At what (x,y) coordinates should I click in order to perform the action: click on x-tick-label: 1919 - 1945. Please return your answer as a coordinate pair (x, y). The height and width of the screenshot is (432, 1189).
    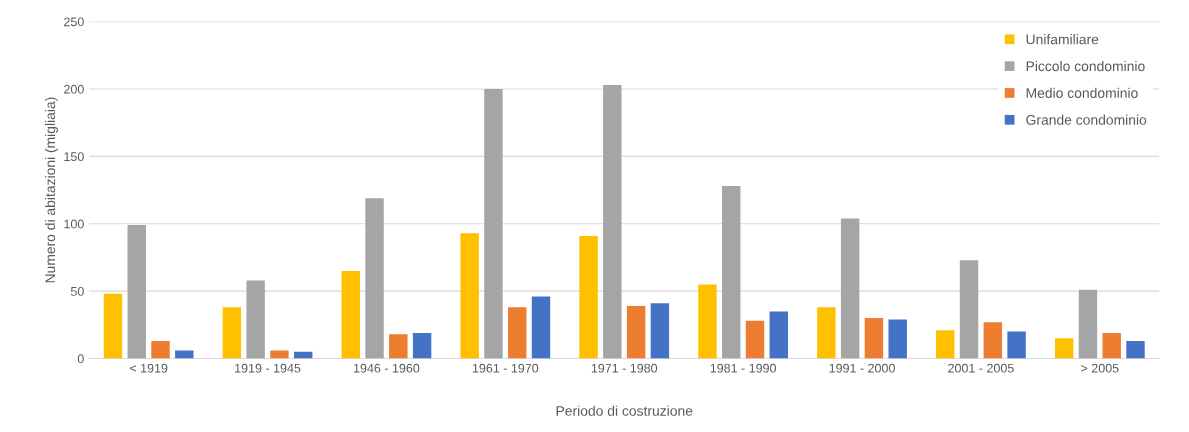
    Looking at the image, I should click on (268, 368).